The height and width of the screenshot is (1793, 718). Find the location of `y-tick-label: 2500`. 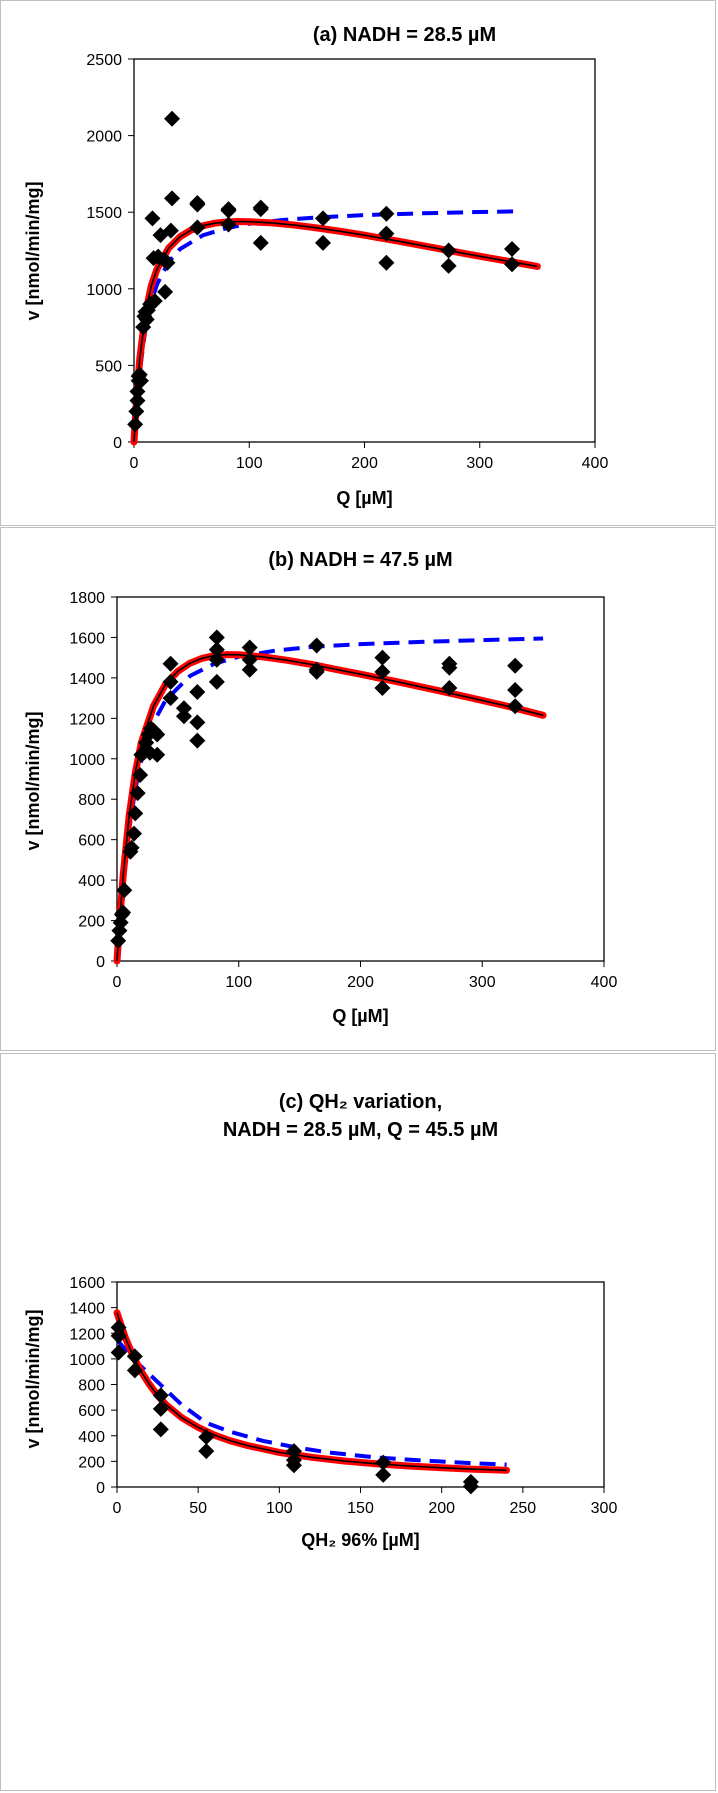

y-tick-label: 2500 is located at coordinates (104, 60).